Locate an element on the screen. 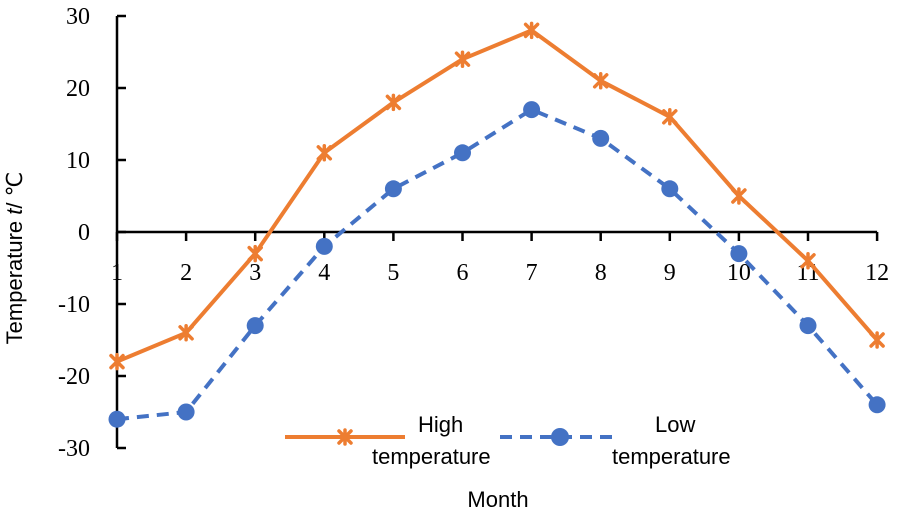 This screenshot has width=900, height=515. x-axis-title: Month is located at coordinates (497, 499).